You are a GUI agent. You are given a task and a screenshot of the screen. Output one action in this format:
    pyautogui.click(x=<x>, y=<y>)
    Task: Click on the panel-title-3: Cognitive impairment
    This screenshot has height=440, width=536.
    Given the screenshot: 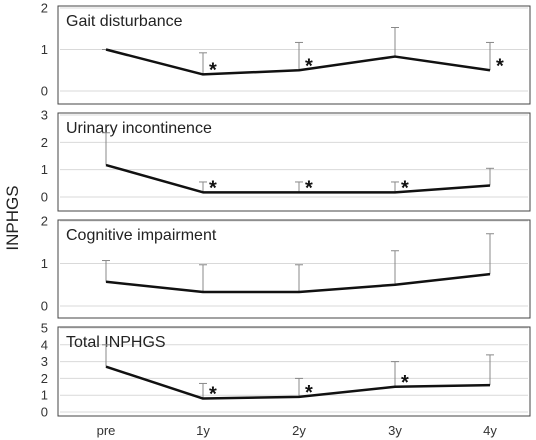 What is the action you would take?
    pyautogui.click(x=141, y=235)
    